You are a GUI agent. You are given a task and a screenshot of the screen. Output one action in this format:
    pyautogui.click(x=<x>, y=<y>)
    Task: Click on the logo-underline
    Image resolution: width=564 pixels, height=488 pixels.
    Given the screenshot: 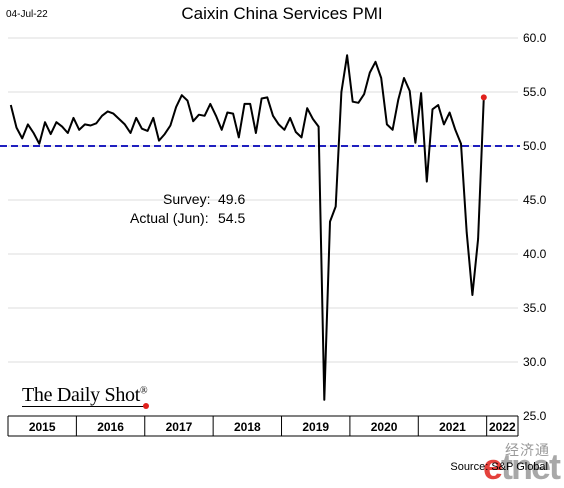 What is the action you would take?
    pyautogui.click(x=84, y=406)
    